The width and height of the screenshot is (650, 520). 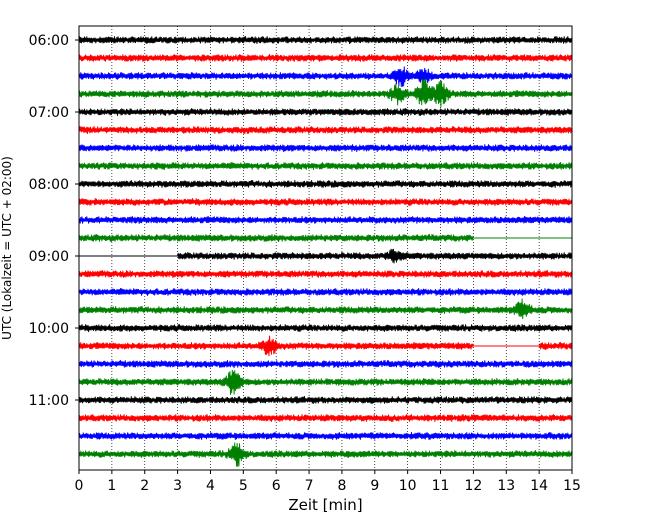 I want to click on x-tick-label: 11, so click(x=441, y=486).